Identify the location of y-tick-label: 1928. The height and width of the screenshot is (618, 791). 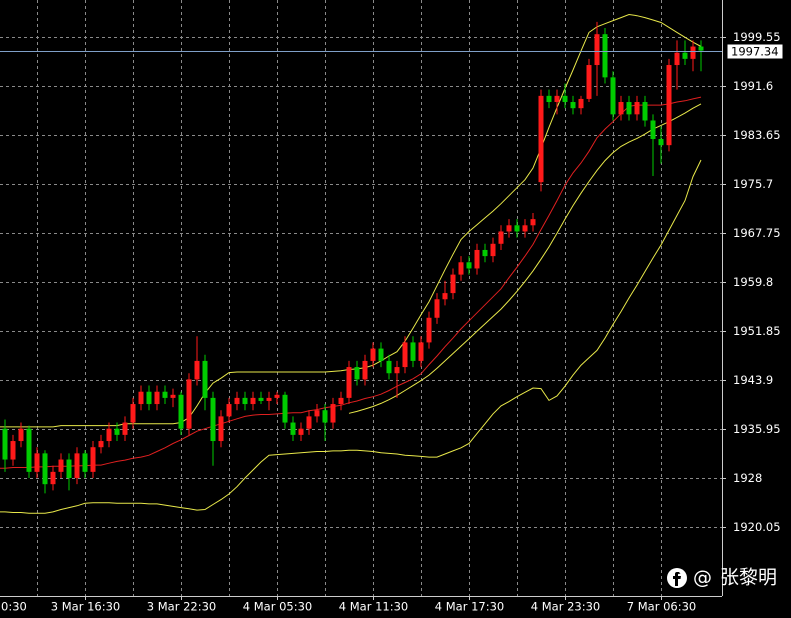
(747, 478).